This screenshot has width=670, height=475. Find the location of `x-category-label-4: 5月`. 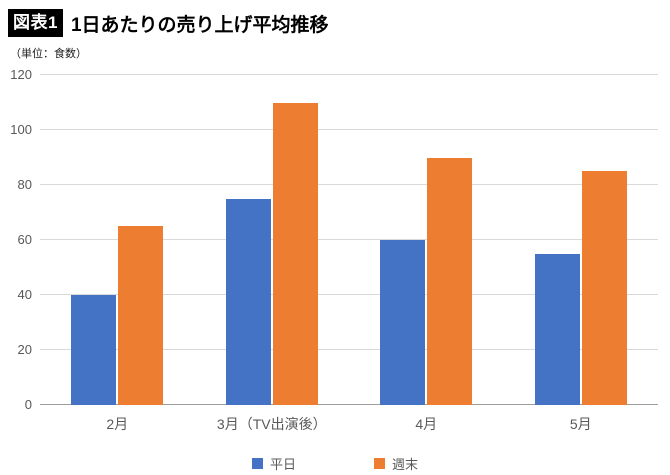

x-category-label-4: 5月 is located at coordinates (580, 424).